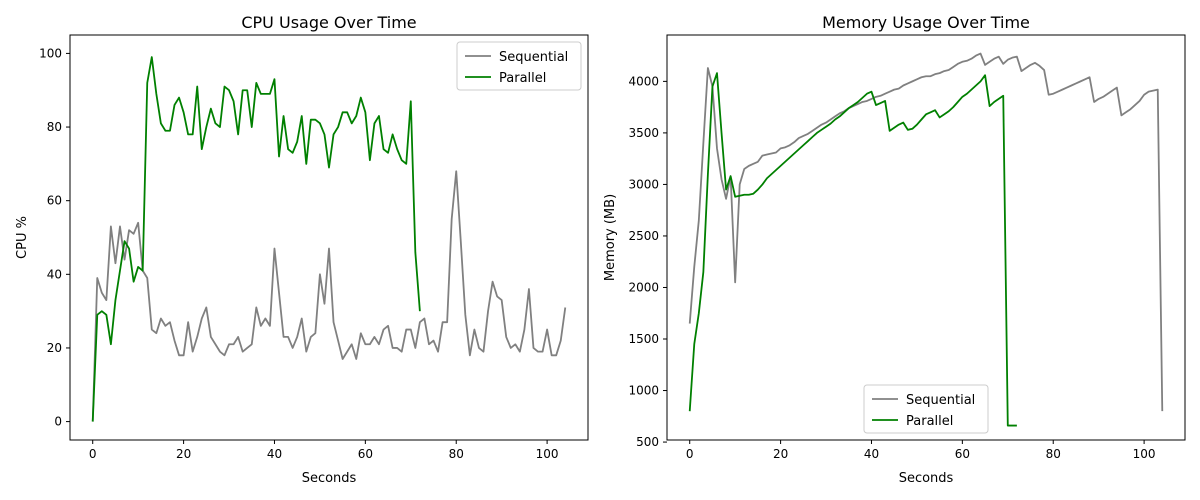  What do you see at coordinates (643, 236) in the screenshot?
I see `y-tick-label: 2500` at bounding box center [643, 236].